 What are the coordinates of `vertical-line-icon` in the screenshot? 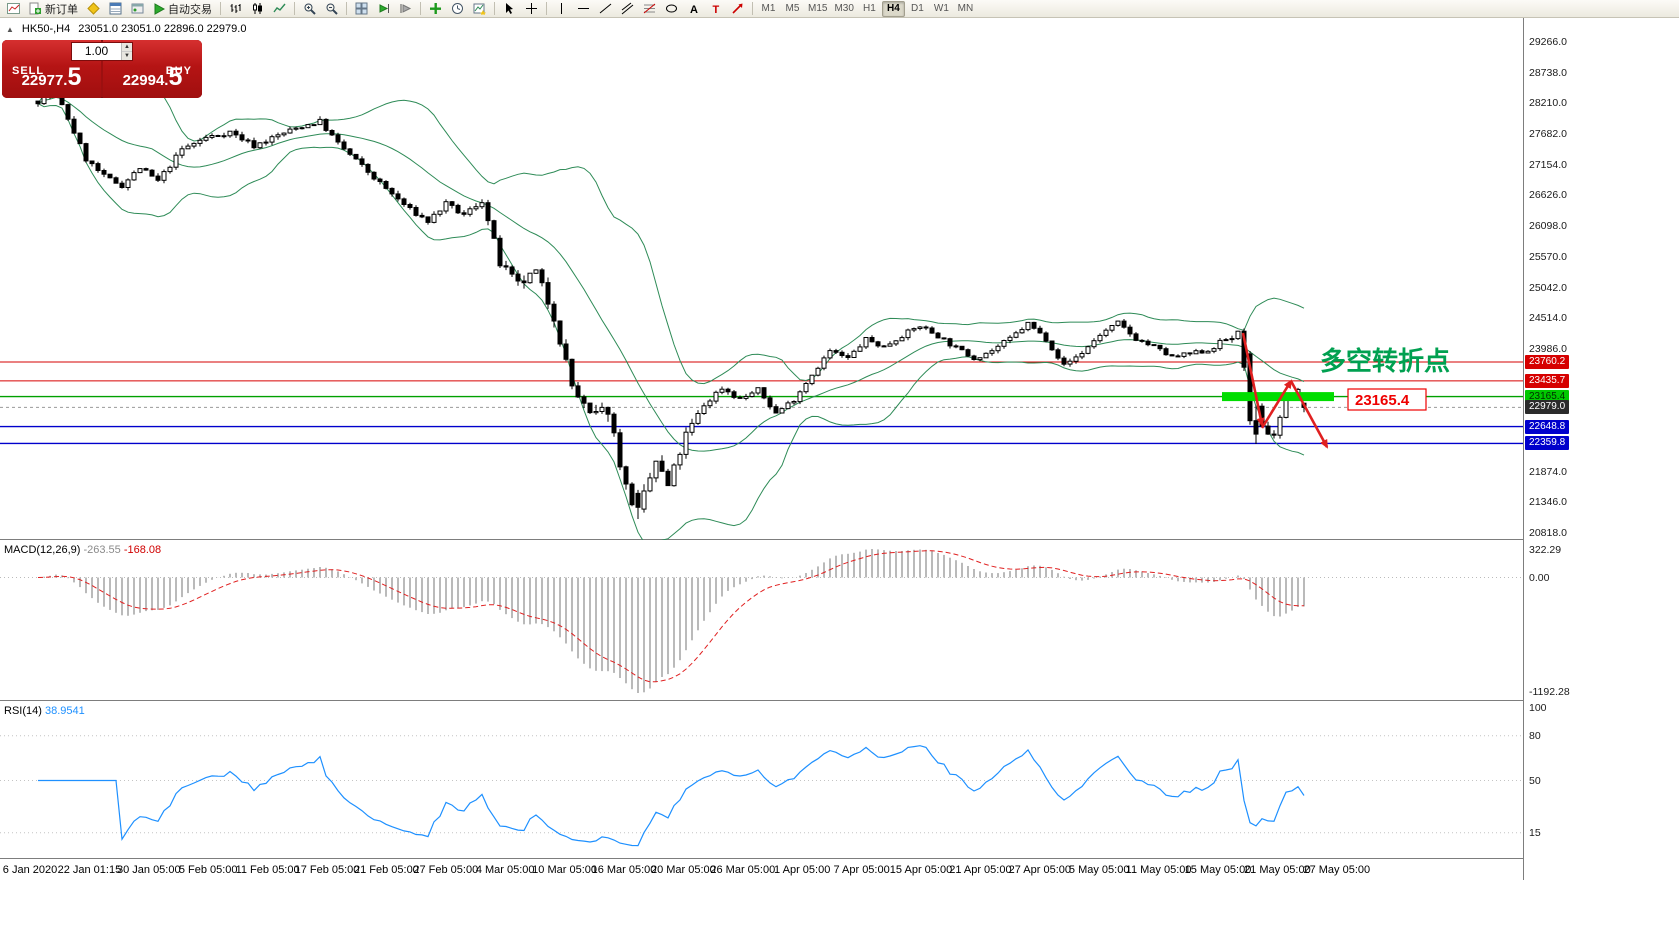 It's located at (561, 8).